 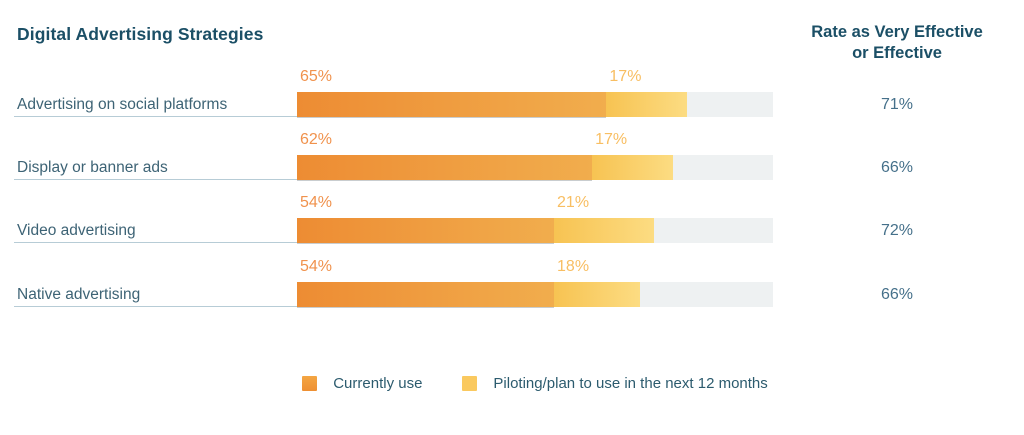 What do you see at coordinates (535, 267) in the screenshot?
I see `bar-value-labels: 54% 18%` at bounding box center [535, 267].